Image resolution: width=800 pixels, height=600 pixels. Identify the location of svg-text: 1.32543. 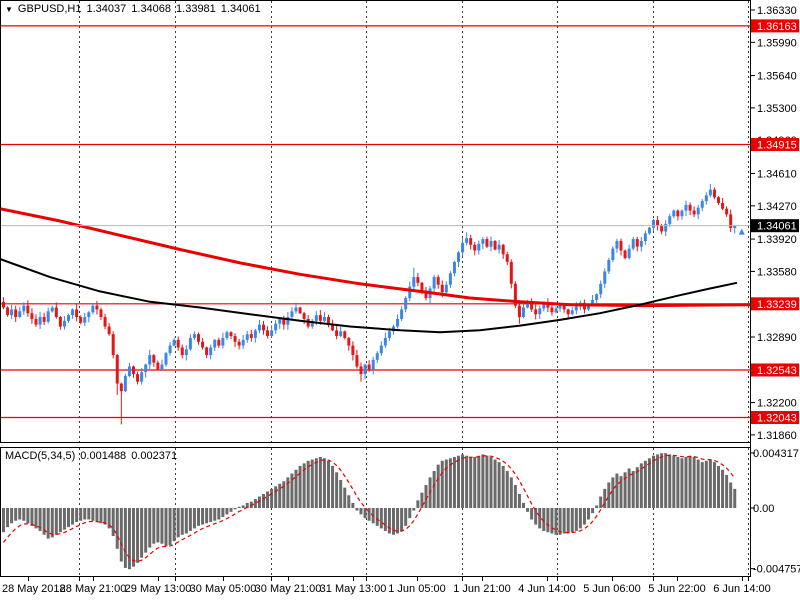
(777, 371).